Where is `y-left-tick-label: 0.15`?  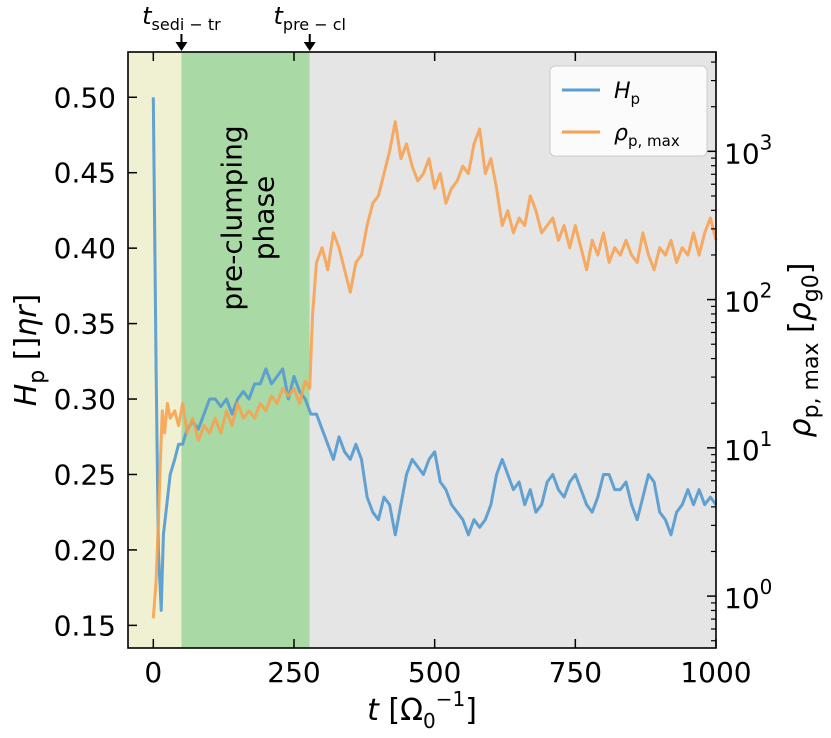
y-left-tick-label: 0.15 is located at coordinates (85, 625).